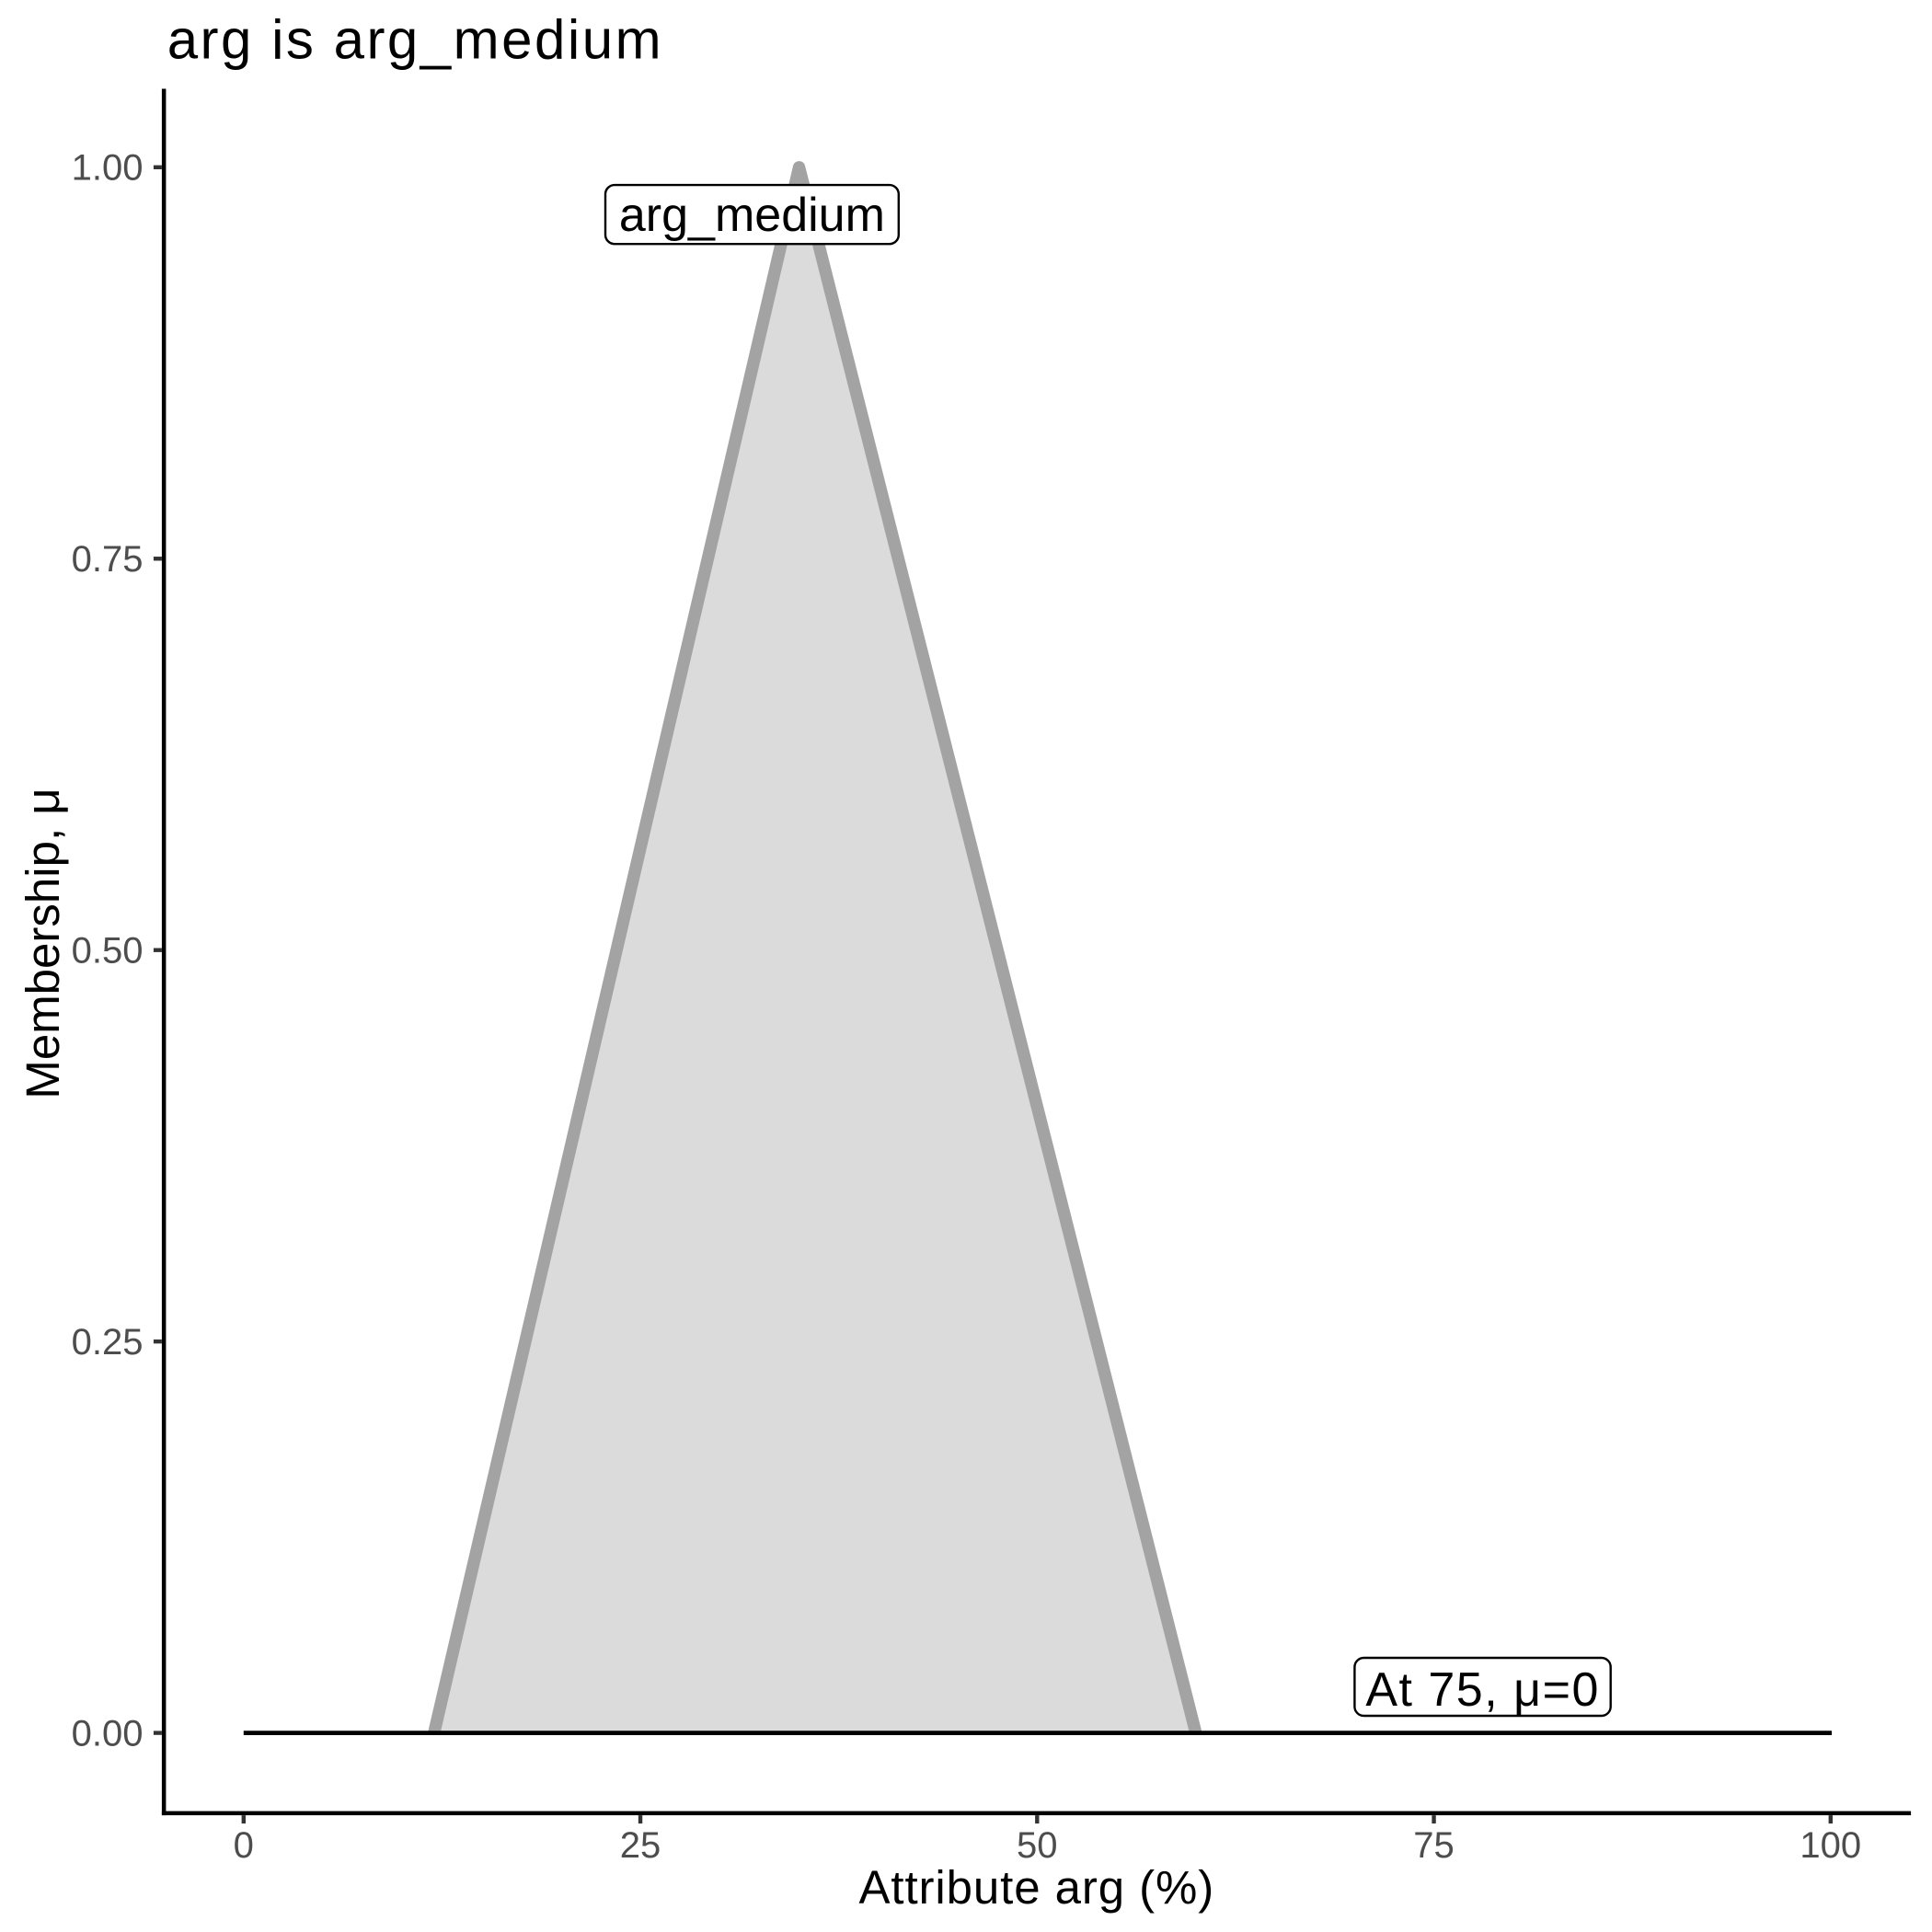 The width and height of the screenshot is (1932, 1932). I want to click on svg-text: 0.25, so click(108, 1342).